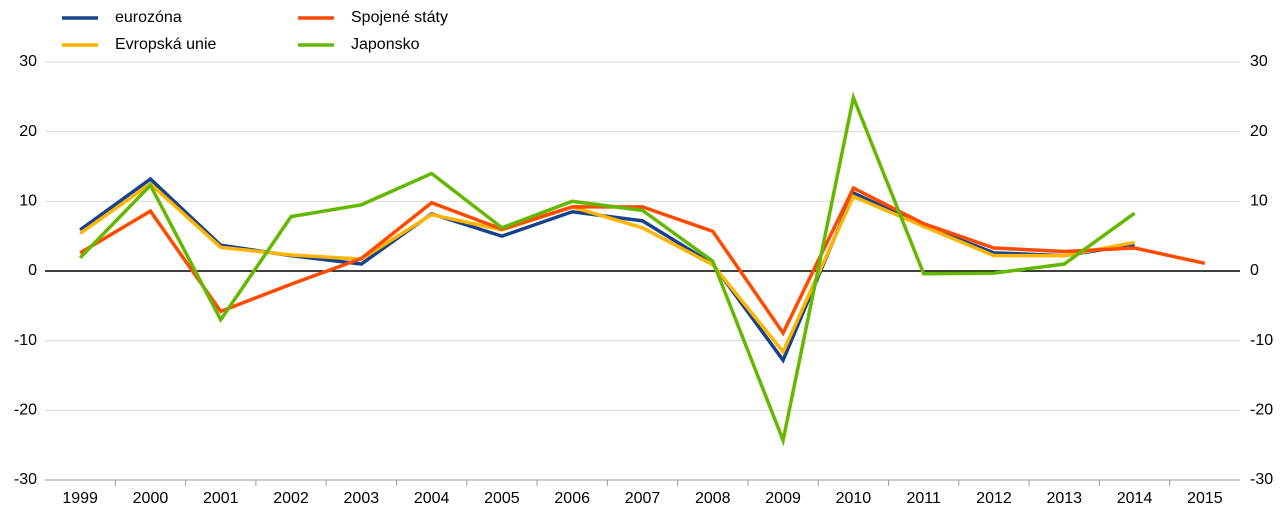  Describe the element at coordinates (25, 479) in the screenshot. I see `y-tick-label: -30` at that location.